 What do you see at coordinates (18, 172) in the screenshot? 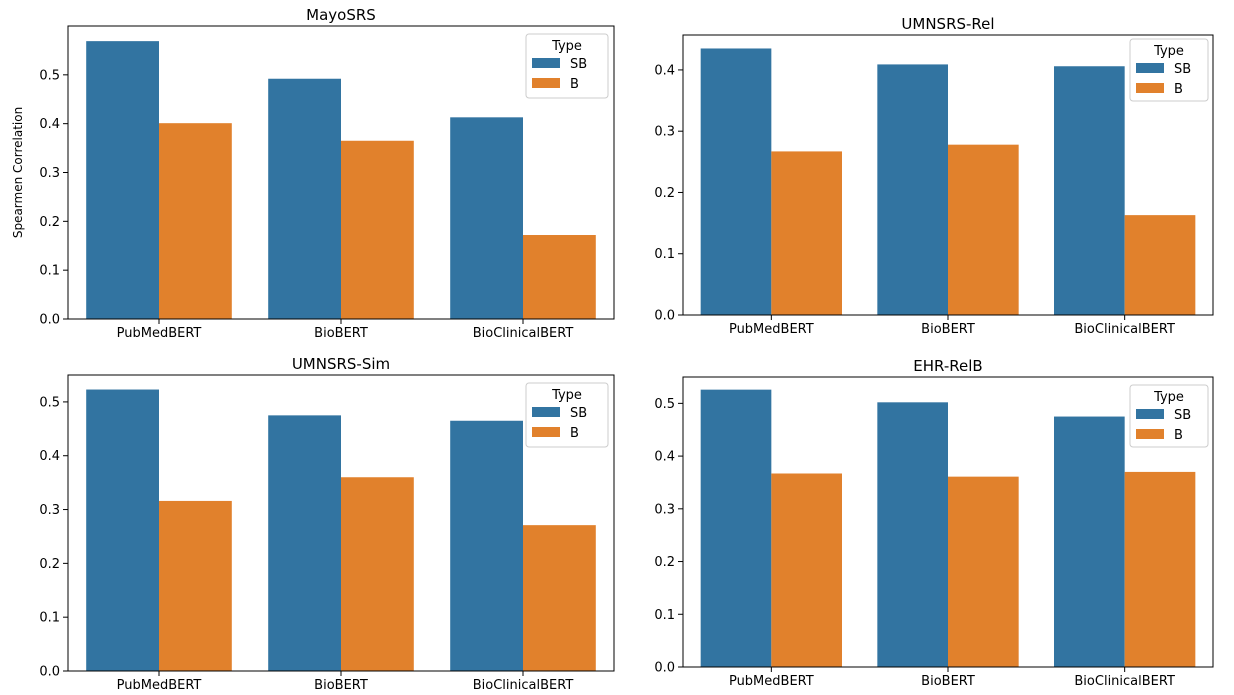
I see `y-axis-label: Spearmen Correlation` at bounding box center [18, 172].